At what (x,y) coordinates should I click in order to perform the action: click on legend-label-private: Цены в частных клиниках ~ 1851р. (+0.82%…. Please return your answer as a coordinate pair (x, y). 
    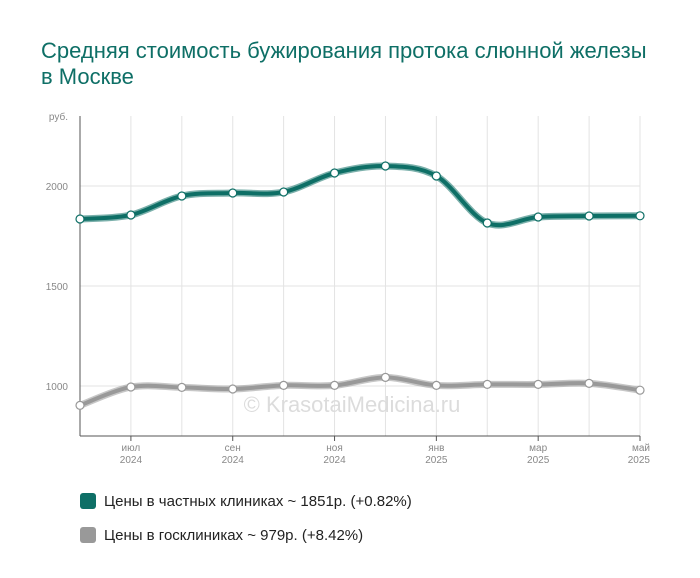
    Looking at the image, I should click on (258, 501).